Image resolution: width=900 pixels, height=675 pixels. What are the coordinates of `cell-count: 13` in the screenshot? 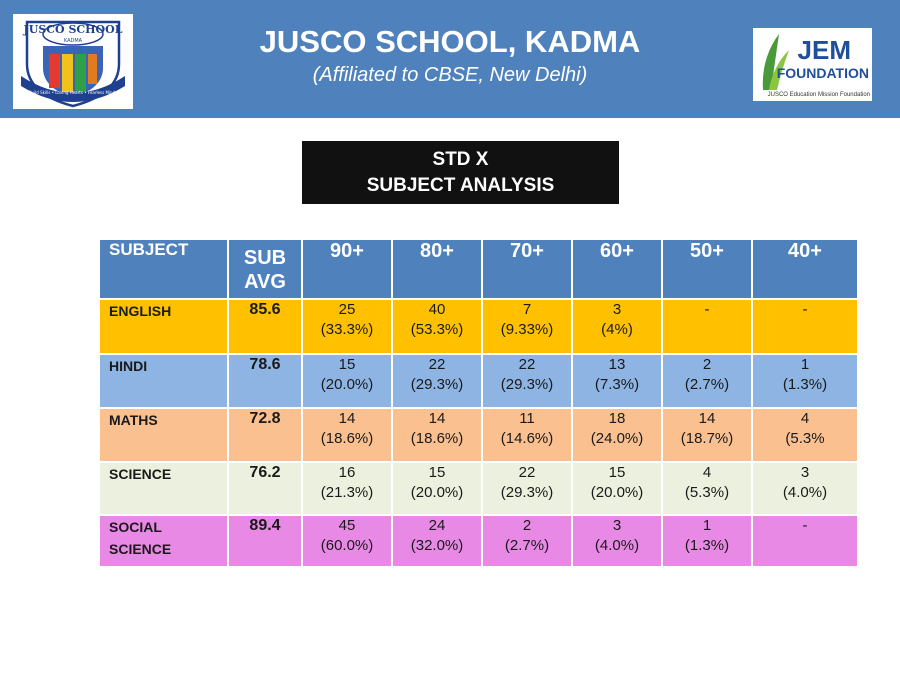 It's located at (617, 364).